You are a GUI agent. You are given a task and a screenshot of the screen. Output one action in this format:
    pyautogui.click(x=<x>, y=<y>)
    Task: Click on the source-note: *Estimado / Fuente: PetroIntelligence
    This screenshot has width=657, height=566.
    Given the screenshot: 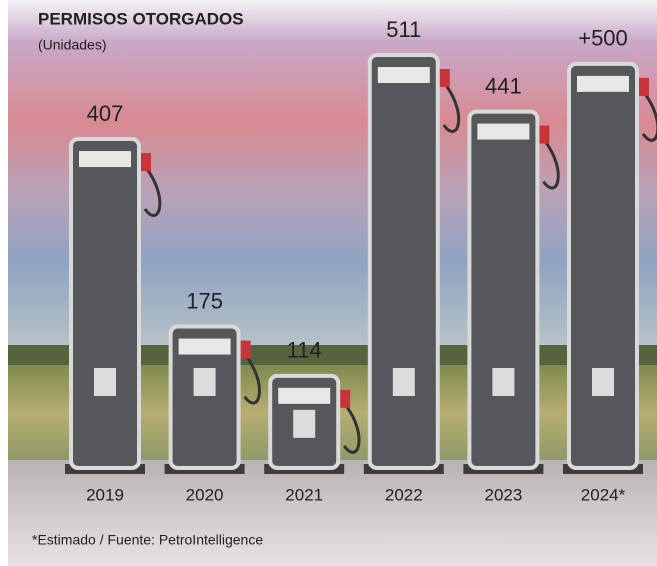 What is the action you would take?
    pyautogui.click(x=147, y=540)
    